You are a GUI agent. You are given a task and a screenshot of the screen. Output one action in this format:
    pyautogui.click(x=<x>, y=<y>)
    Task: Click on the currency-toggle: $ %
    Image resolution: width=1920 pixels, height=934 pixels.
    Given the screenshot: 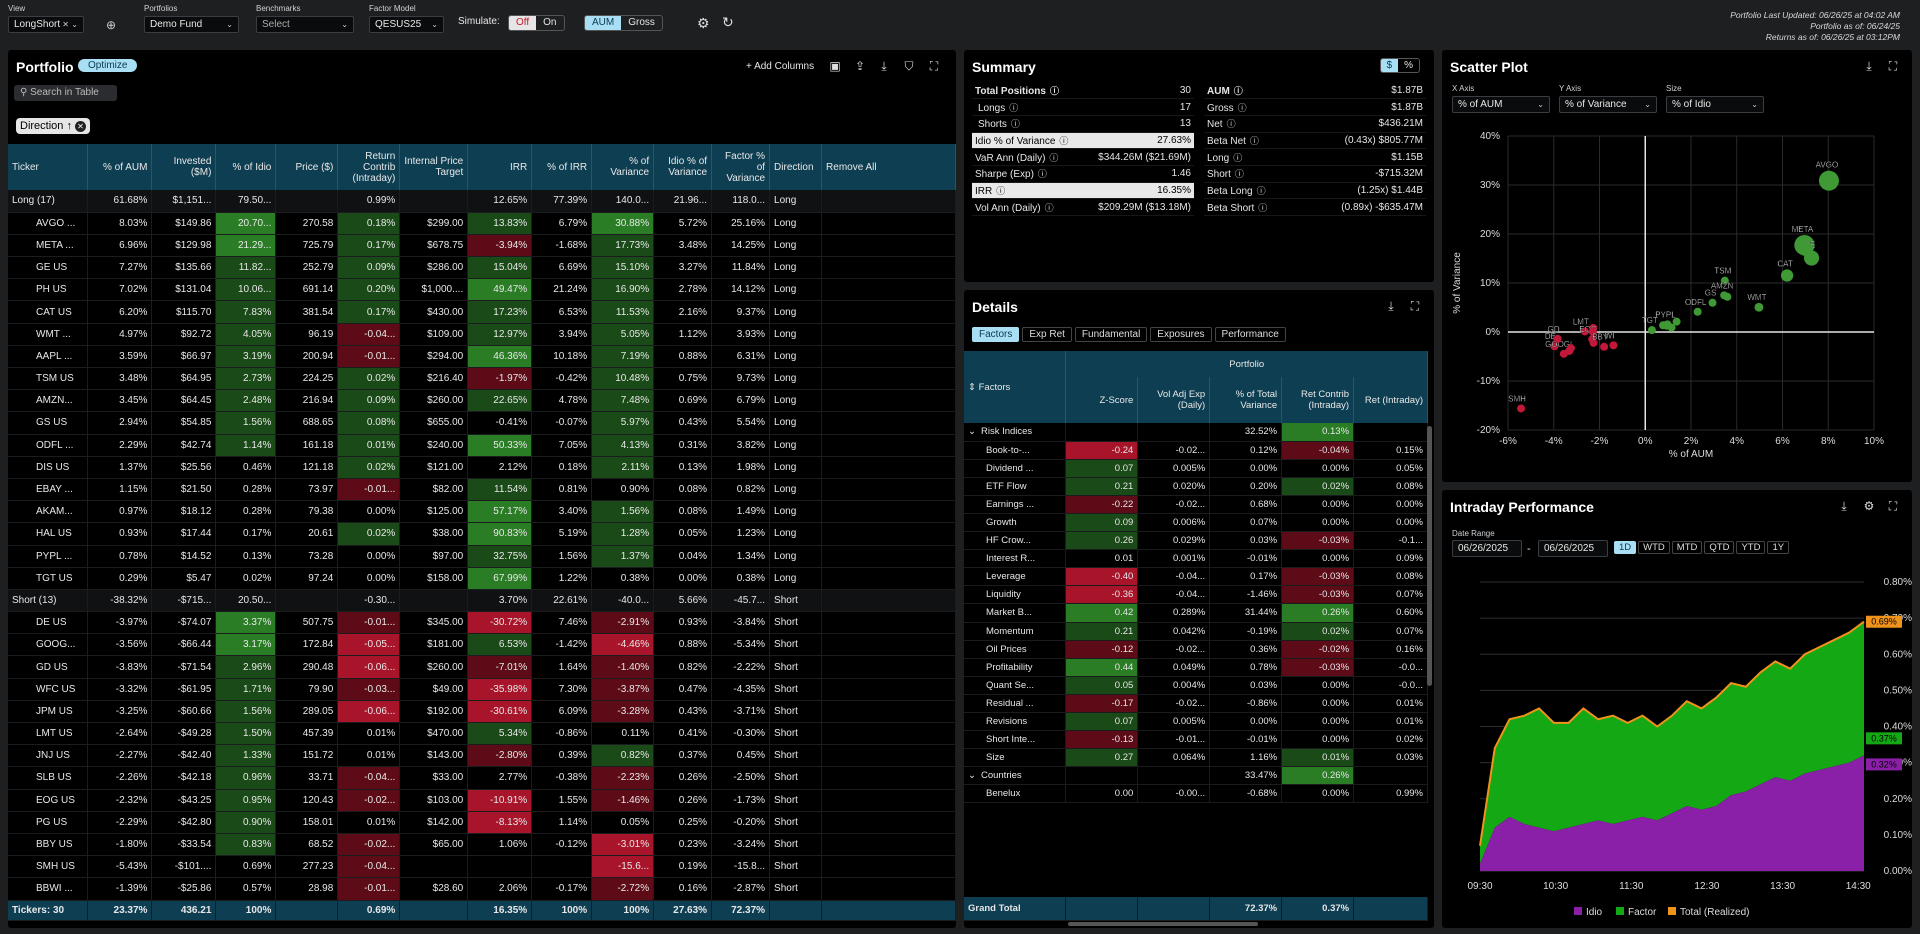 What is the action you would take?
    pyautogui.click(x=1399, y=65)
    